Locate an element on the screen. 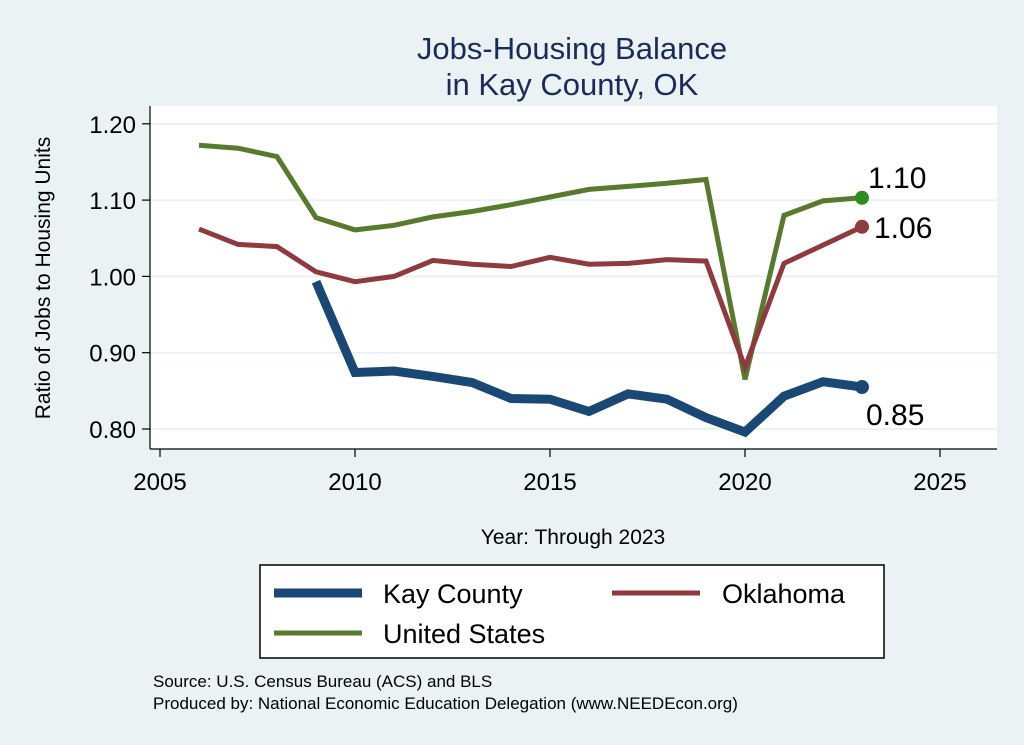 This screenshot has height=745, width=1024. chart-title-line-1: Jobs-Housing Balance is located at coordinates (572, 48).